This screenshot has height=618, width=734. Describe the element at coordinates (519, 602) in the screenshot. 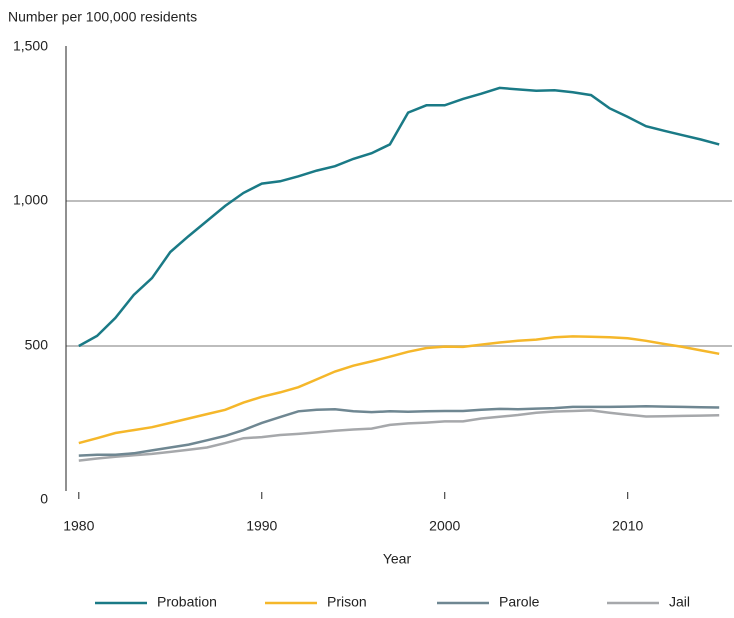

I see `legend-label: Parole` at that location.